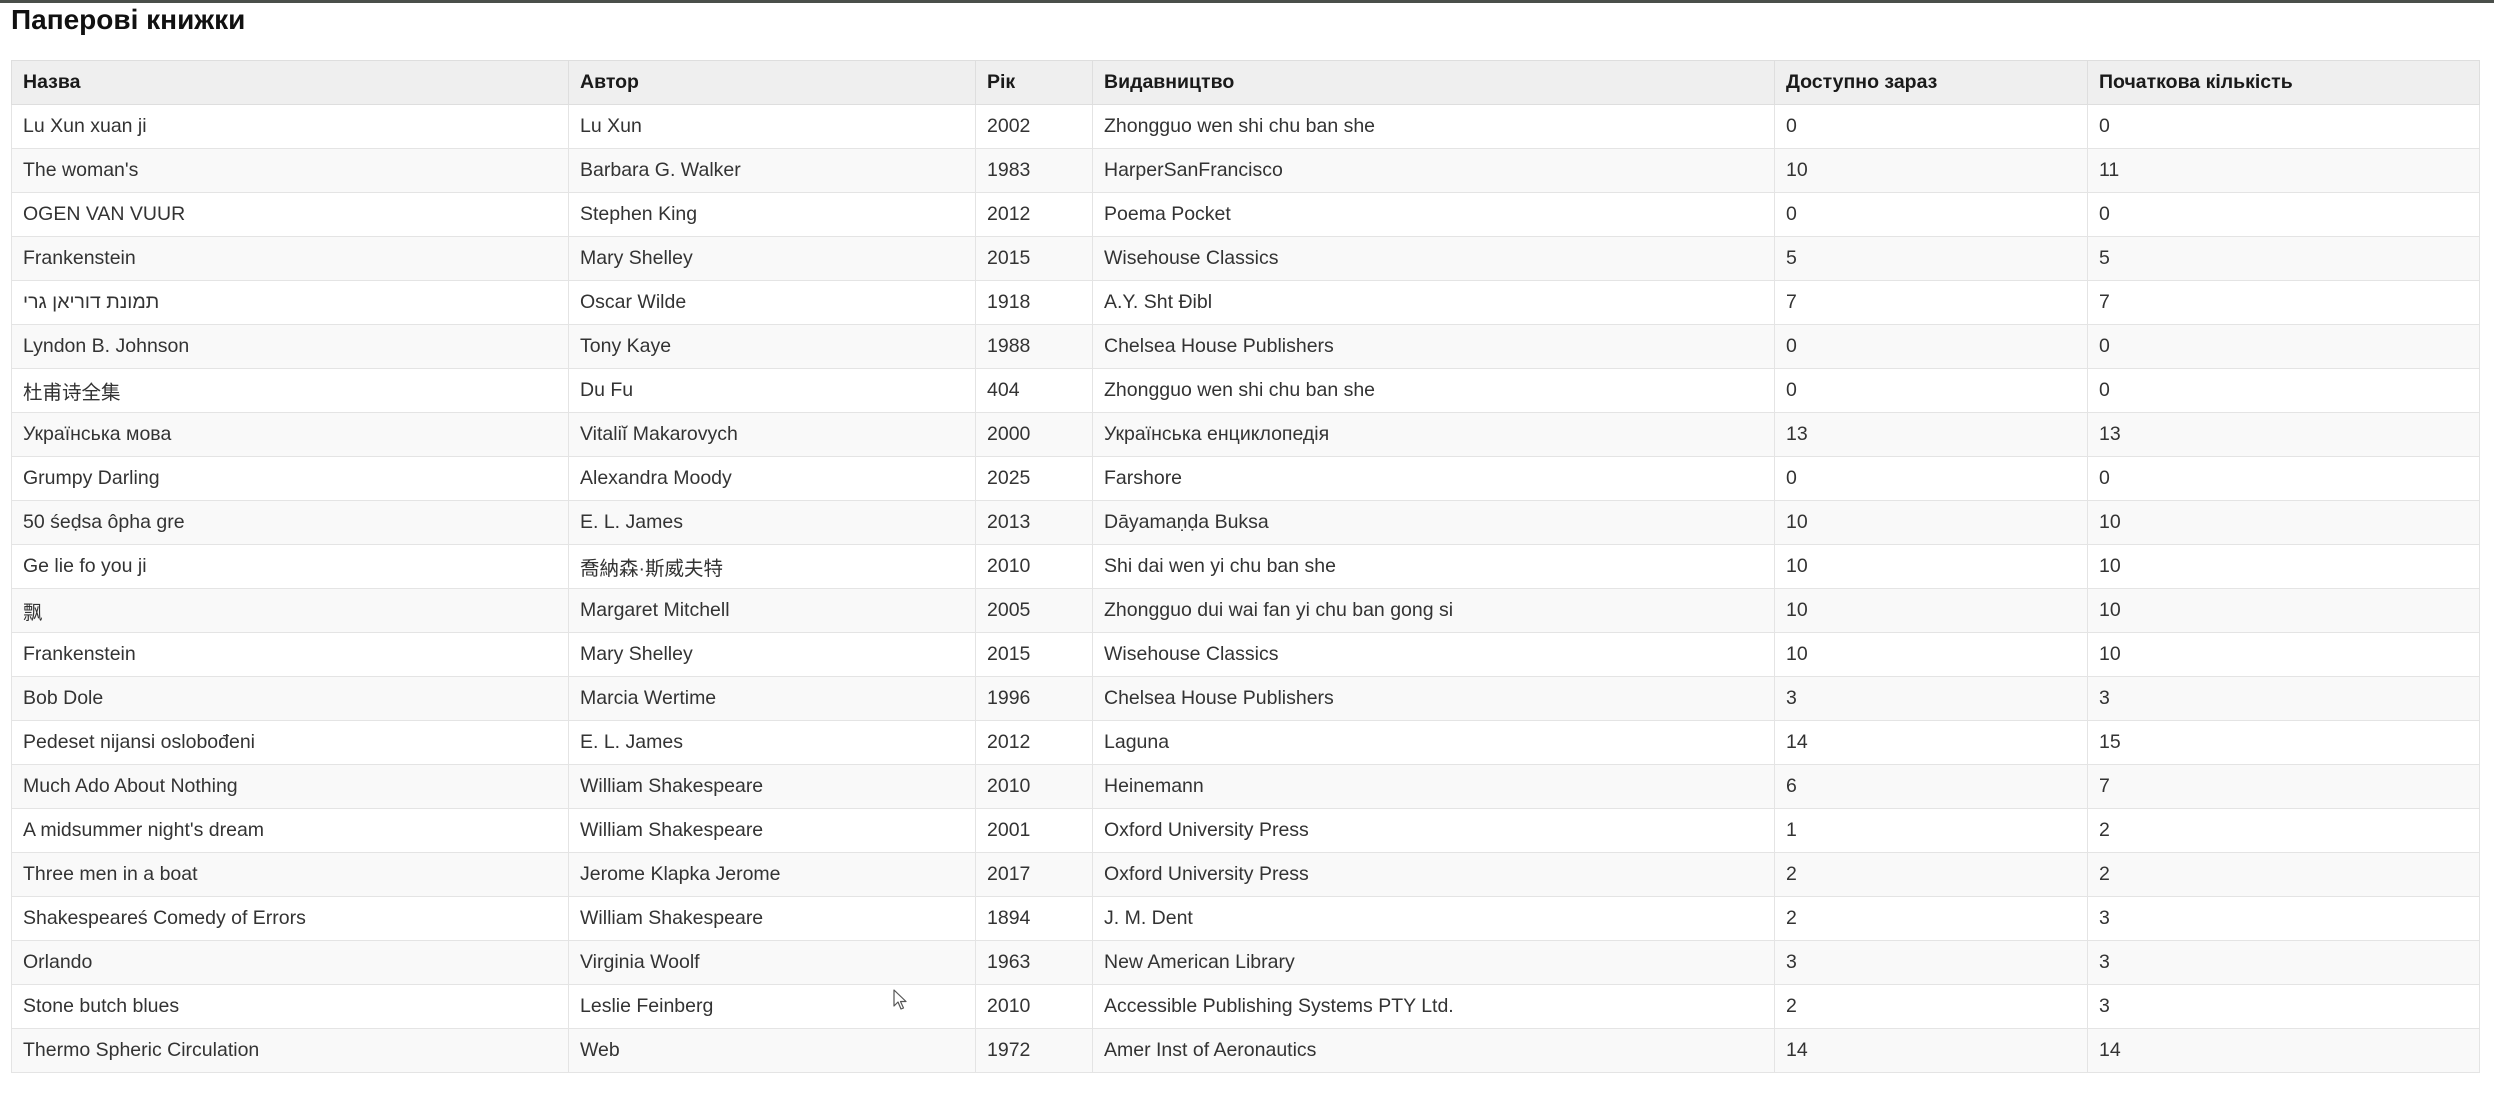  What do you see at coordinates (1931, 82) in the screenshot?
I see `column-header-available: Доступно зараз` at bounding box center [1931, 82].